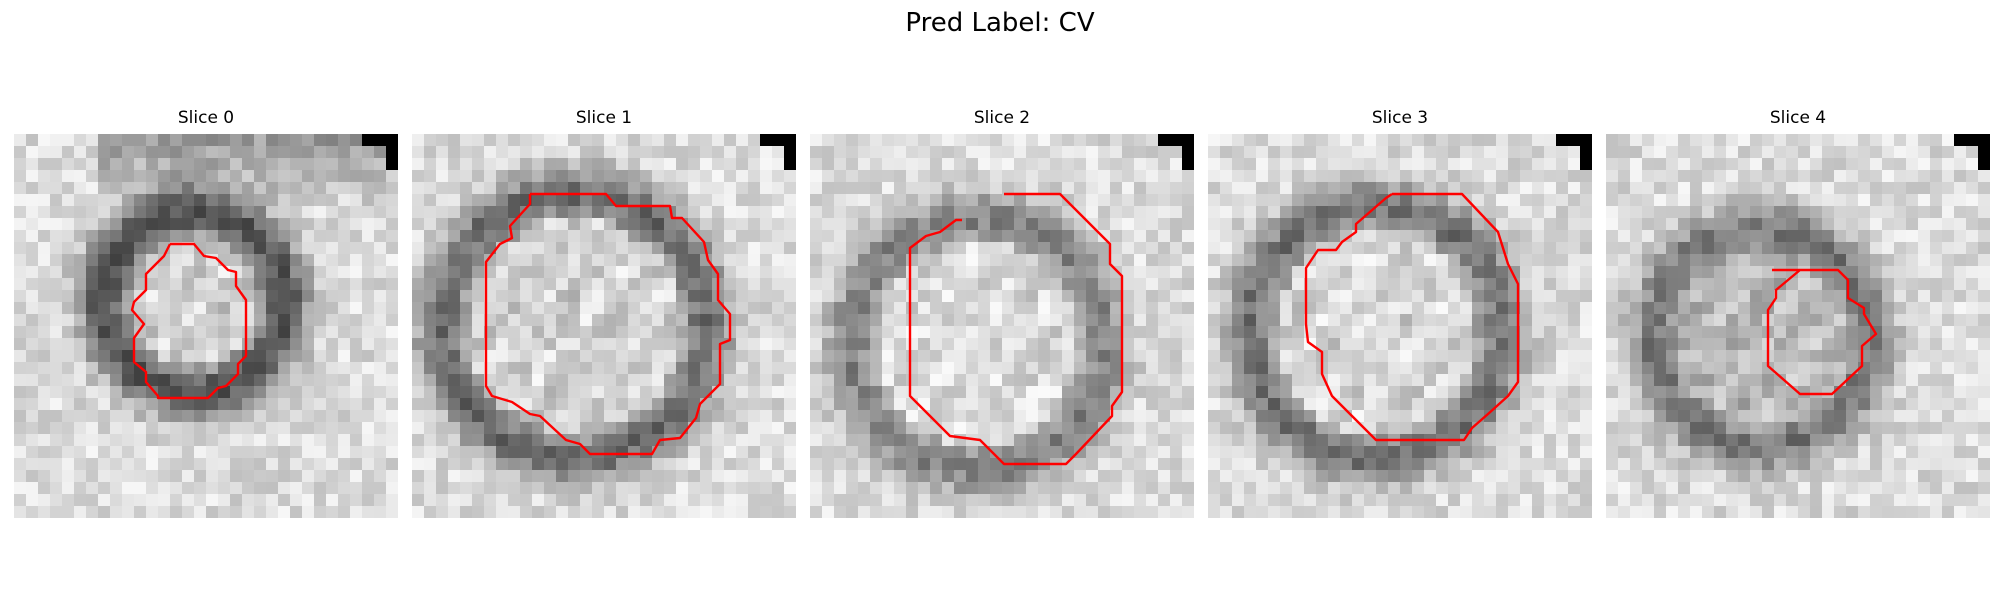 The height and width of the screenshot is (600, 2000). I want to click on slice-panel-3: Slice 3, so click(1400, 316).